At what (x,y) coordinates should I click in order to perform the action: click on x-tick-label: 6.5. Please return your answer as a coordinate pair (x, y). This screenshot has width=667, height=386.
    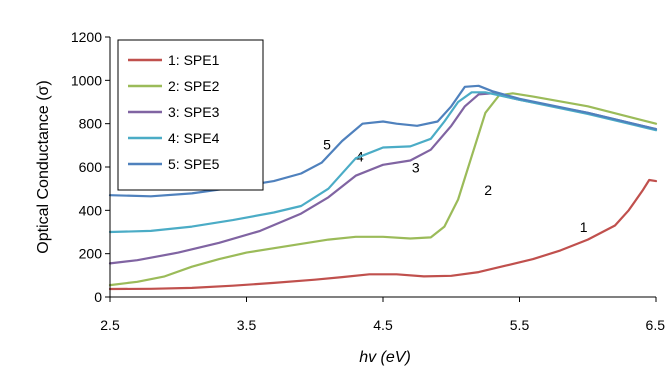
    Looking at the image, I should click on (656, 325).